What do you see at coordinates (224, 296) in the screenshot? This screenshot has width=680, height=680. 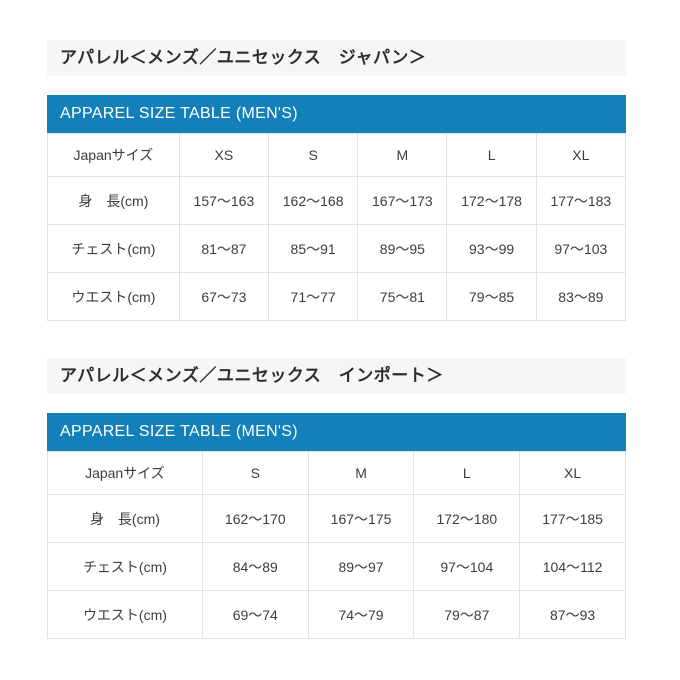 I see `size-value-cell: 67～73` at bounding box center [224, 296].